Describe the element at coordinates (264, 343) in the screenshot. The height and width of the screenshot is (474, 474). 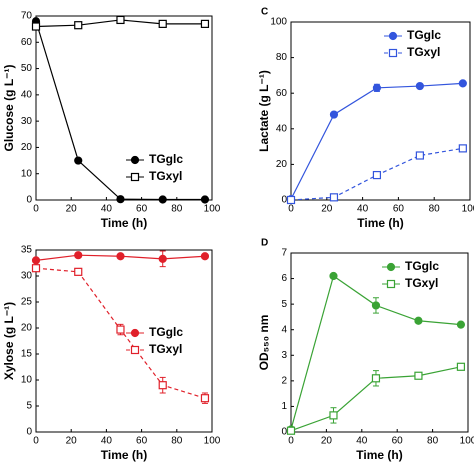
I see `y-axis-label: OD₅₅₀ nm` at that location.